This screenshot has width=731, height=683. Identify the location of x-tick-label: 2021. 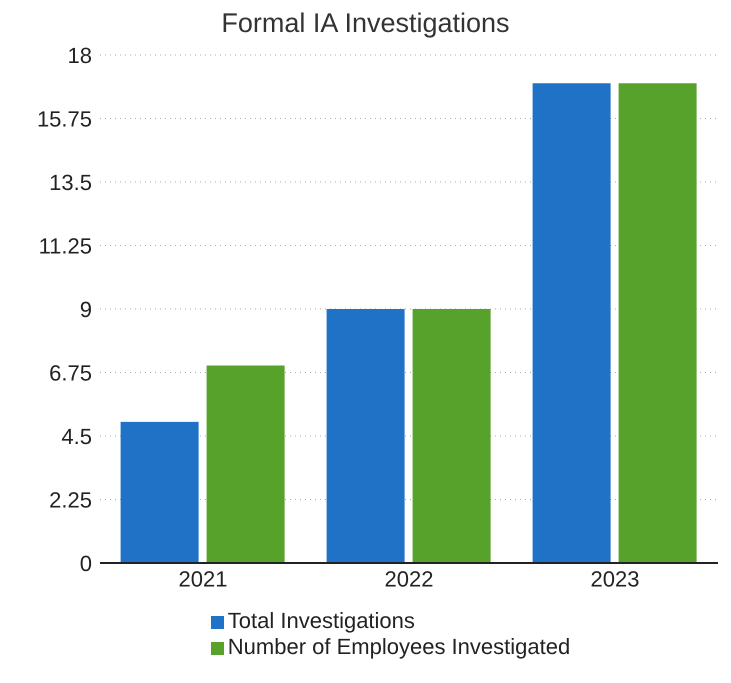
(203, 579).